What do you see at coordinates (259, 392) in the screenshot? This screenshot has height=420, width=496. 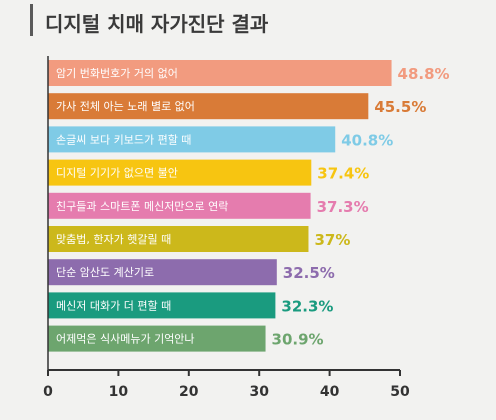 I see `x-tick-label-30: 30` at bounding box center [259, 392].